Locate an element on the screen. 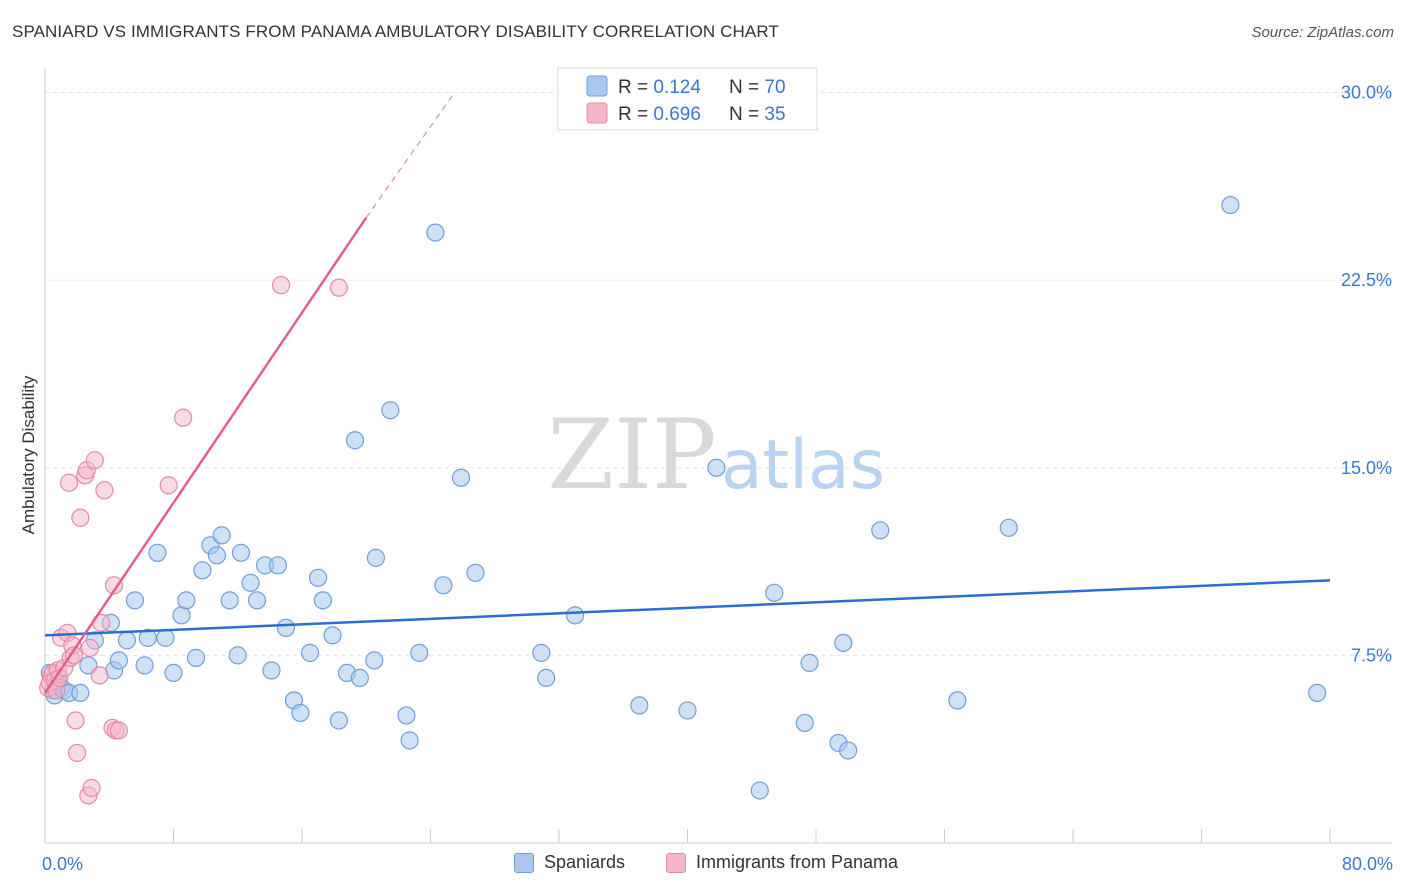 Image resolution: width=1406 pixels, height=892 pixels. legend-label-spaniards: Spaniards is located at coordinates (585, 862).